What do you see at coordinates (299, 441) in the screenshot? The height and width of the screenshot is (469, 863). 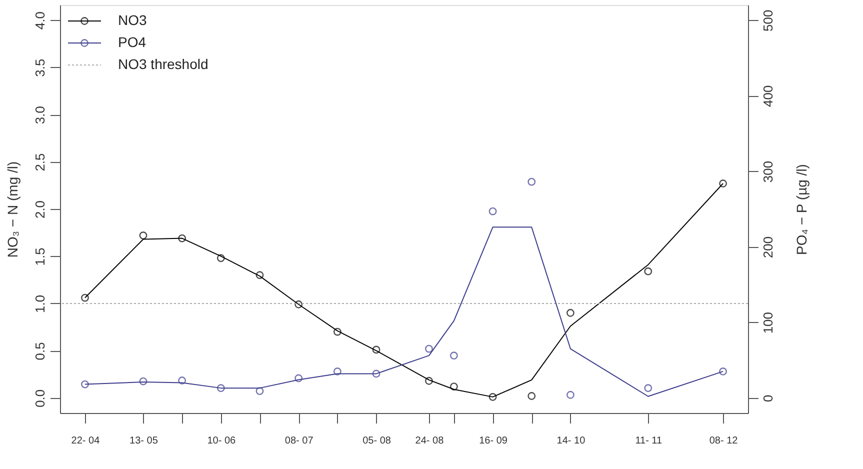 I see `x-tick-label: 08- 07` at bounding box center [299, 441].